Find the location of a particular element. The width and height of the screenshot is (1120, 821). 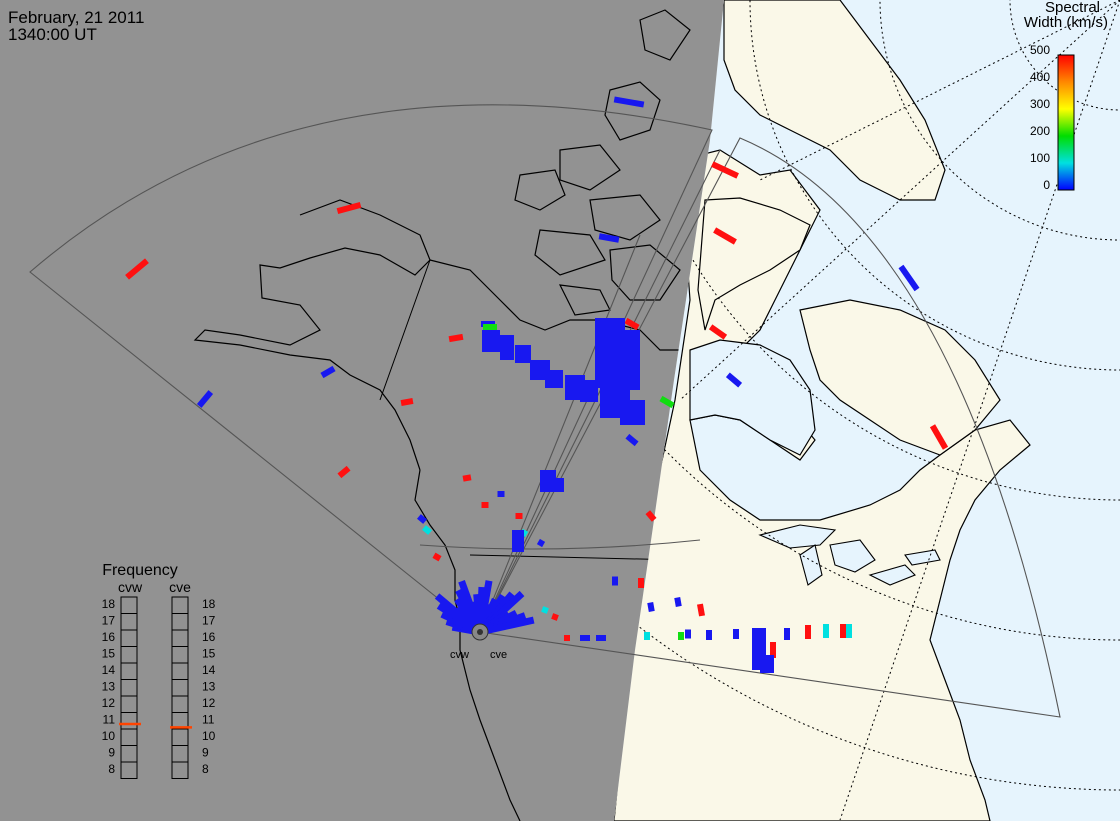

frequency-panel-label-cvw: cvw is located at coordinates (130, 587).